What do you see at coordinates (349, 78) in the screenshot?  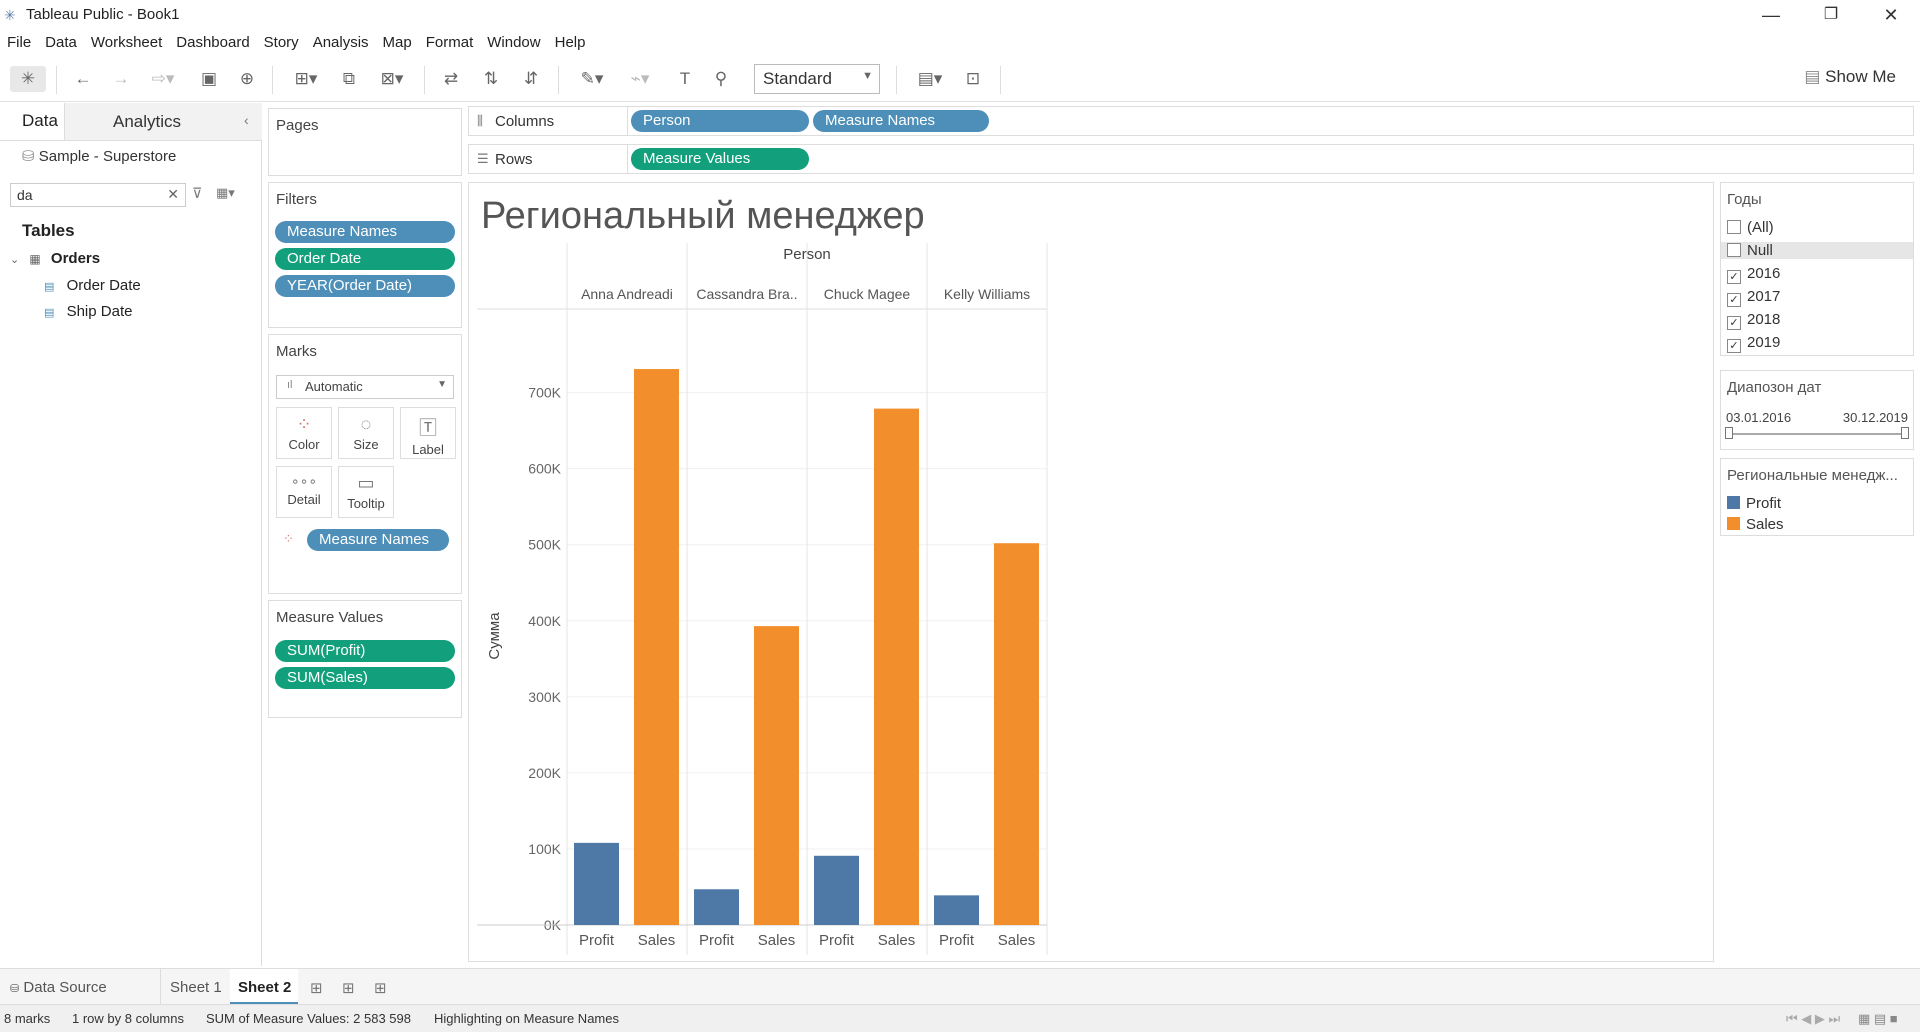 I see `duplicate-sheet-icon: ⧉` at bounding box center [349, 78].